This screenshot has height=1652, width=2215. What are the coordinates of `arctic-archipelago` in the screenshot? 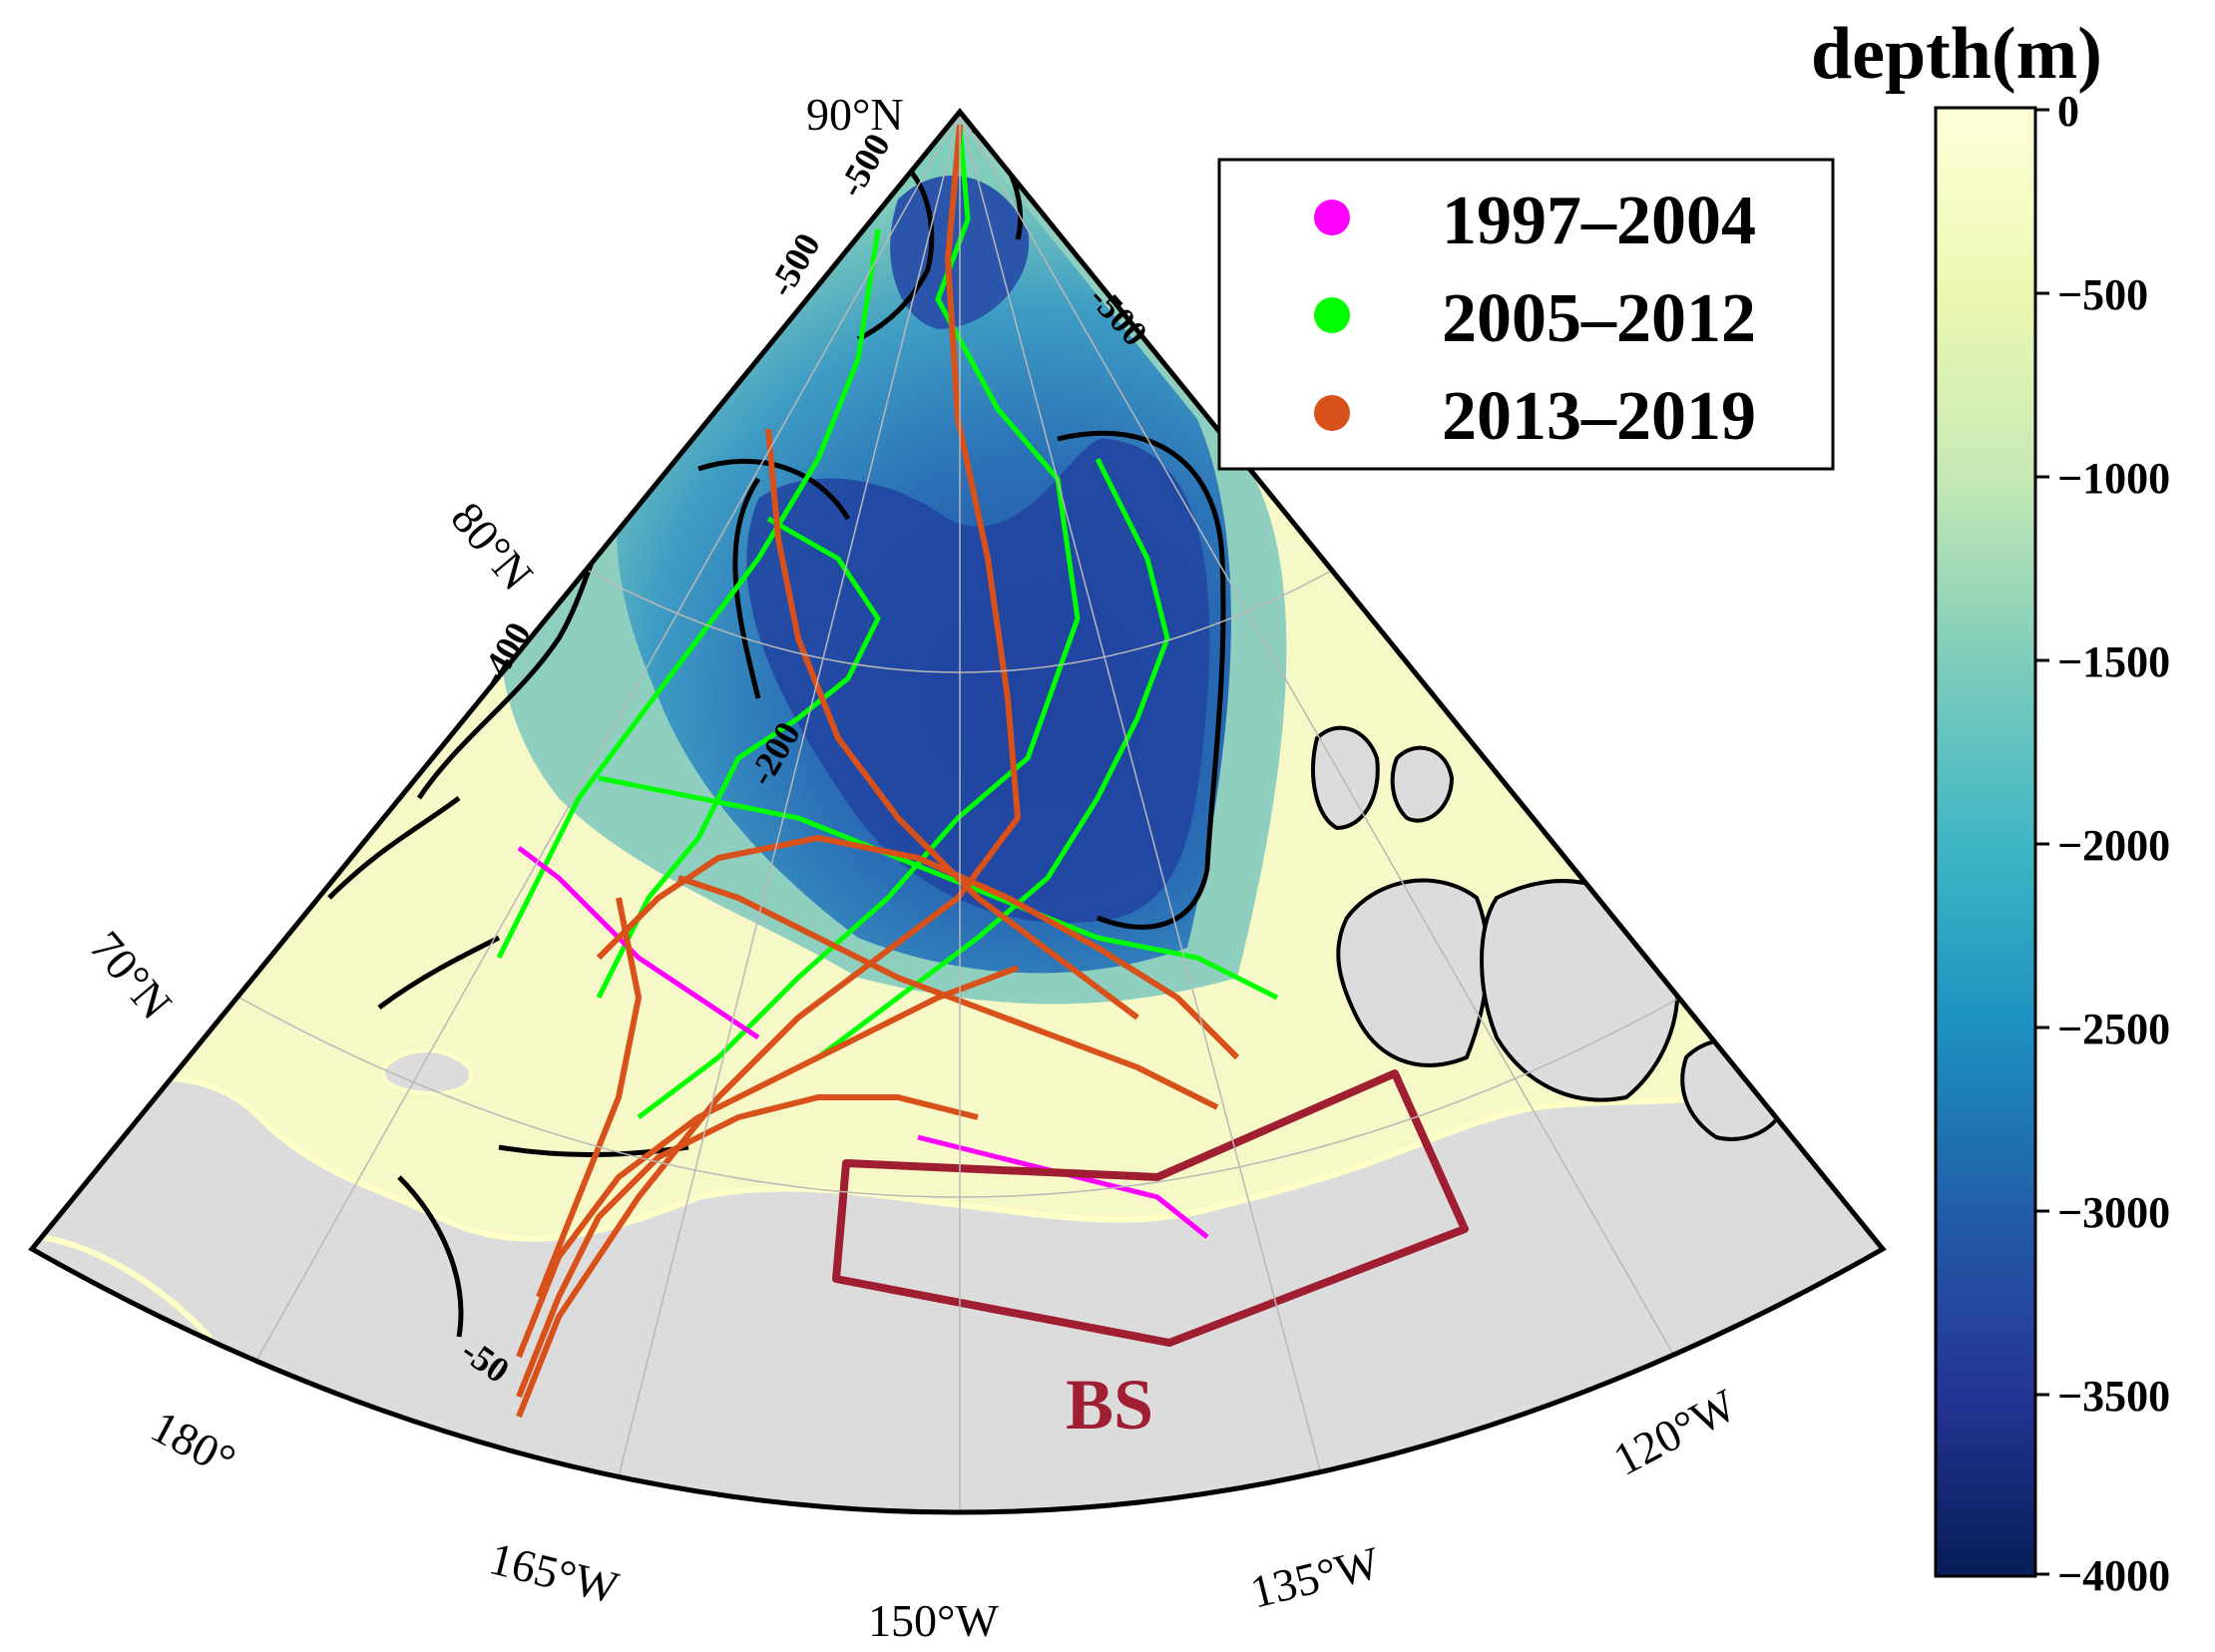 It's located at (1735, 1089).